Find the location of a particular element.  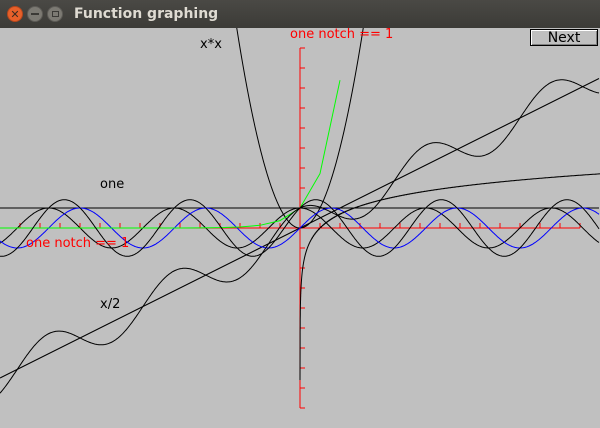

label-xx: x*x is located at coordinates (211, 44).